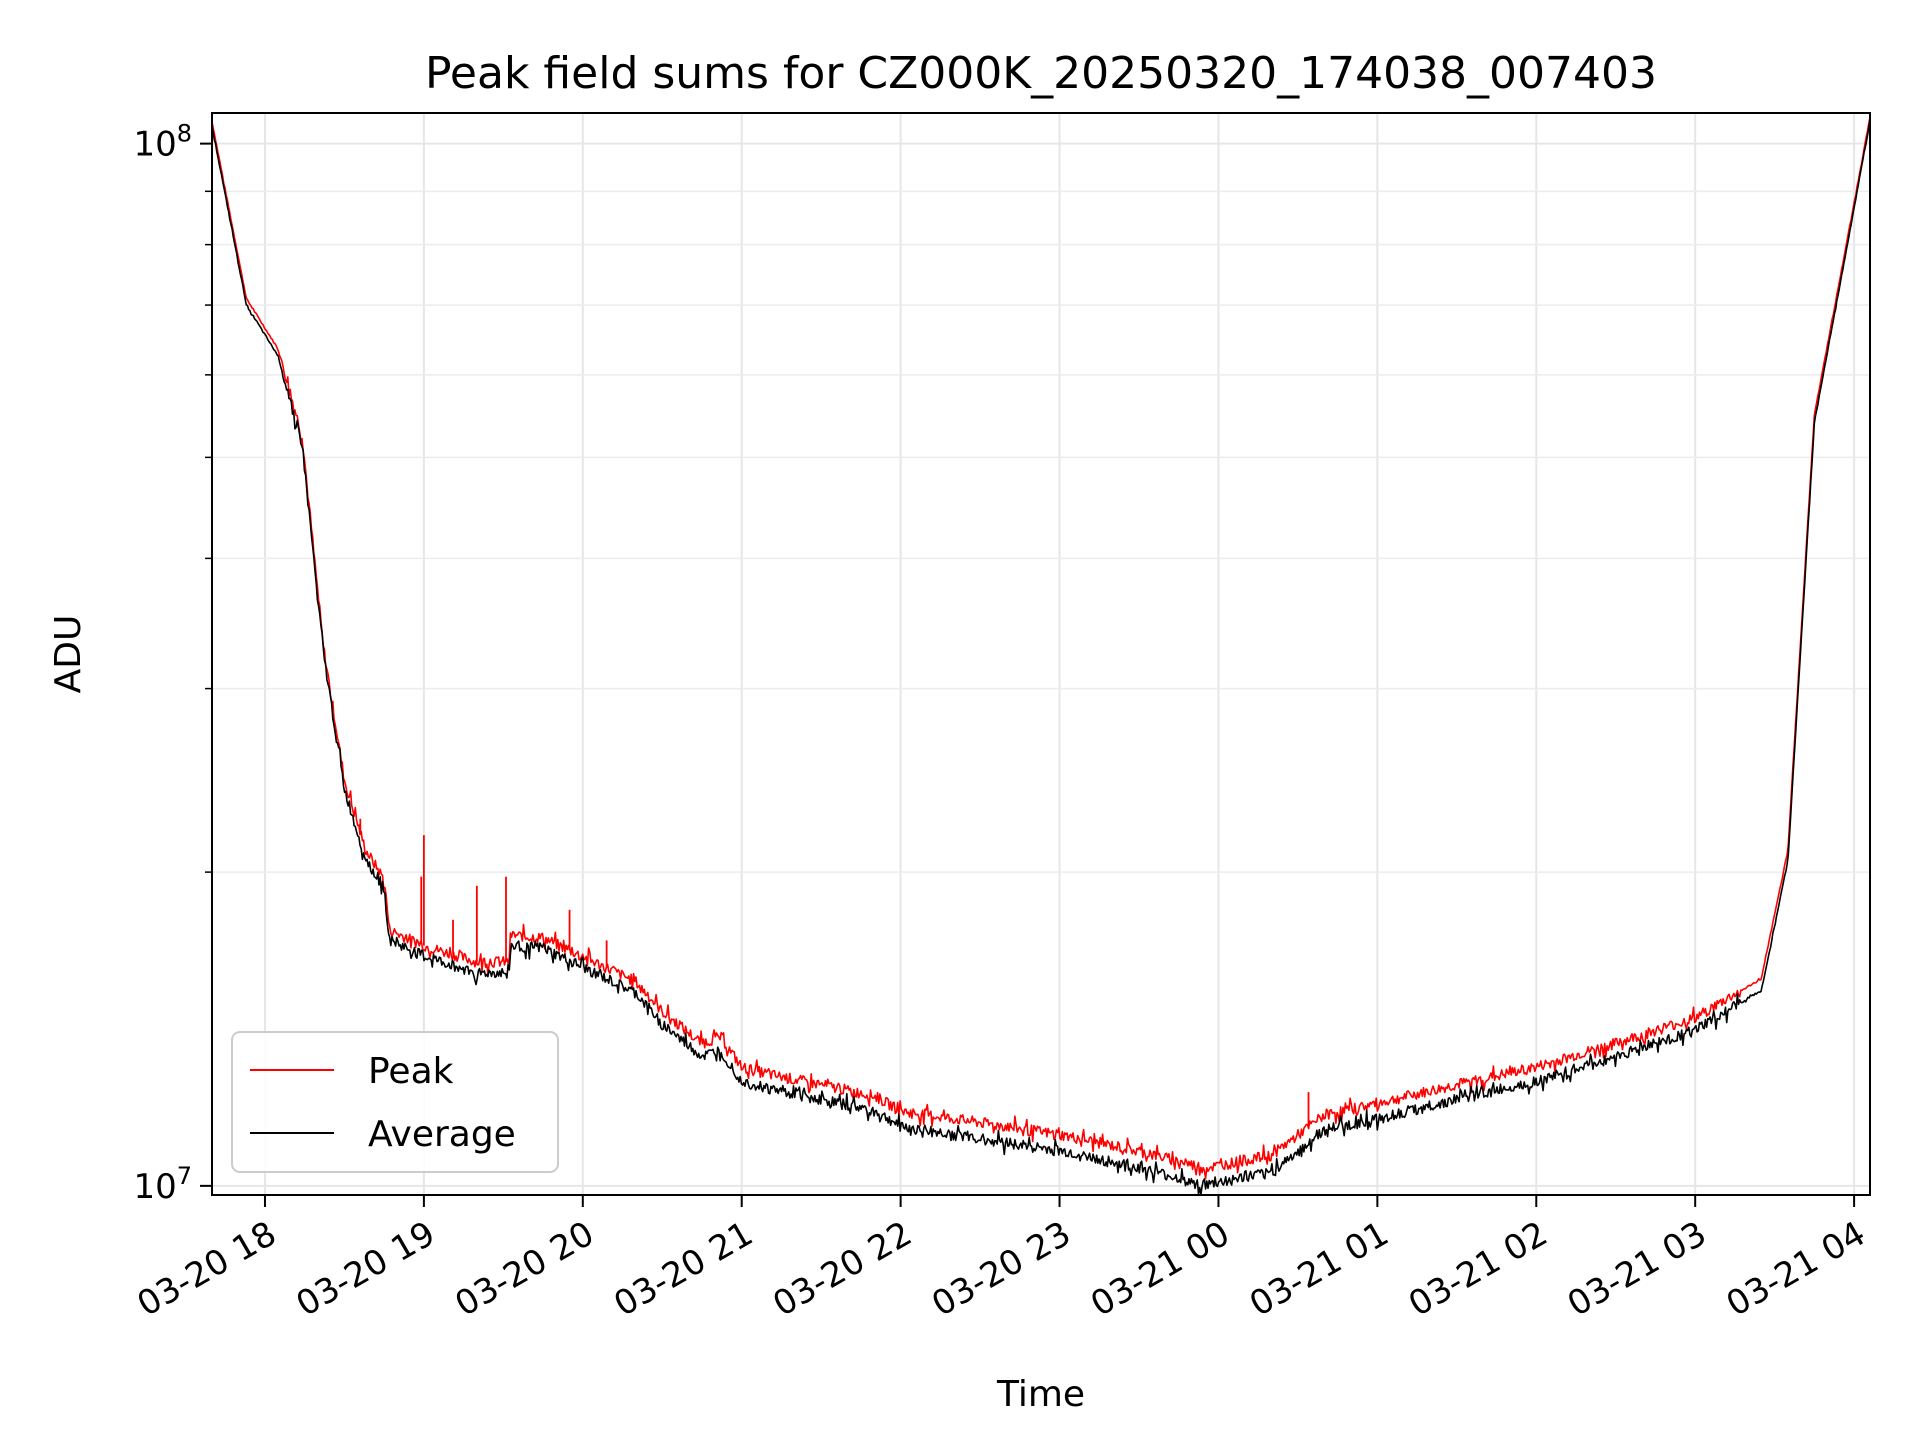 The image size is (1920, 1440). Describe the element at coordinates (68, 654) in the screenshot. I see `y-axis-label: ADU` at that location.